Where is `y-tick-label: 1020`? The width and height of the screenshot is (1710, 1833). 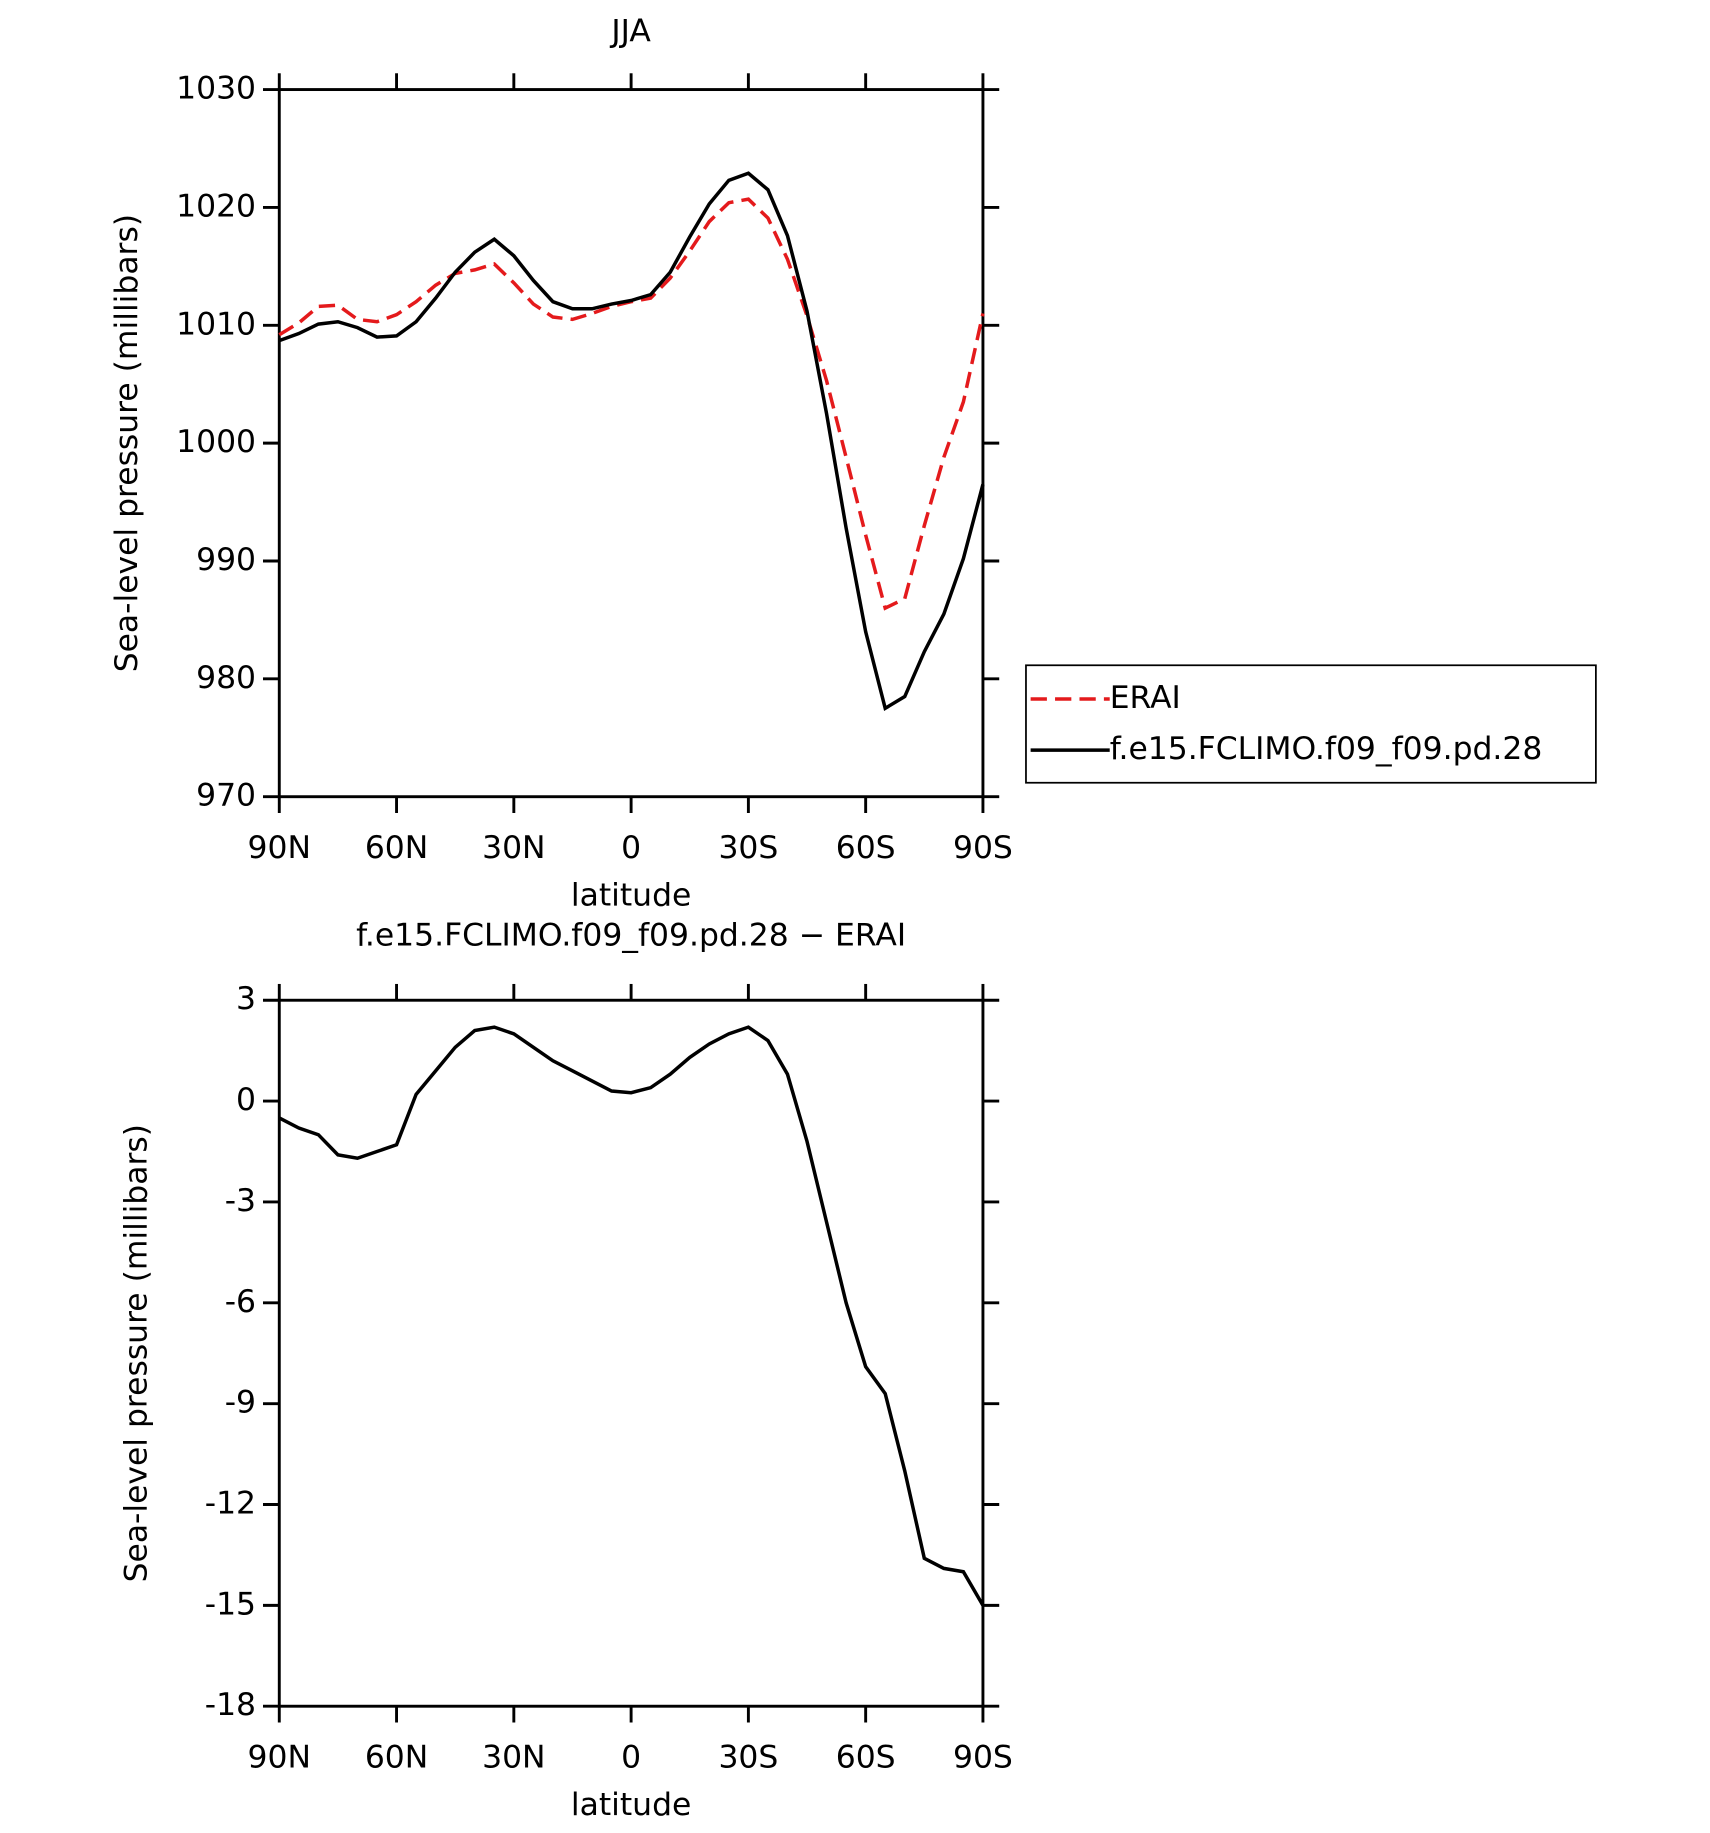
y-tick-label: 1020 is located at coordinates (216, 206).